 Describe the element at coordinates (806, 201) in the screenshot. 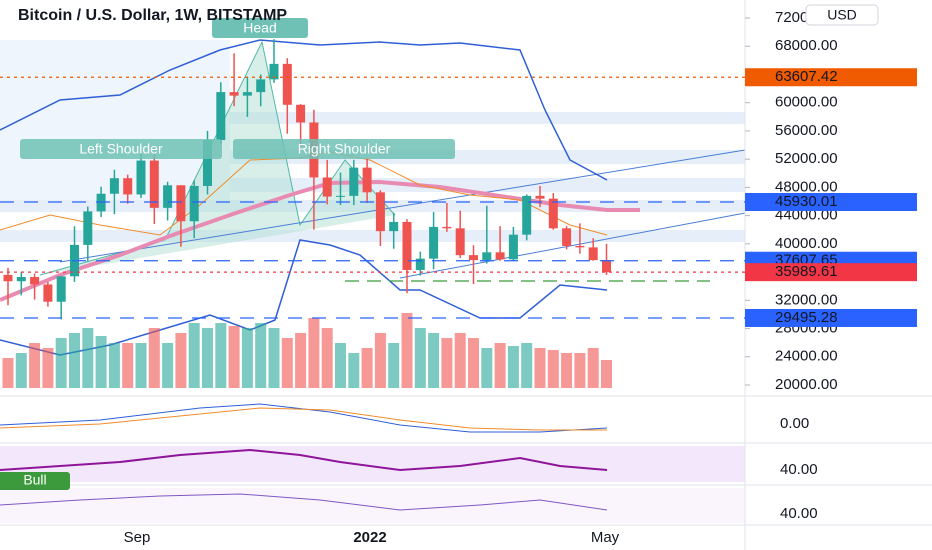

I see `price-label: 45930.01` at that location.